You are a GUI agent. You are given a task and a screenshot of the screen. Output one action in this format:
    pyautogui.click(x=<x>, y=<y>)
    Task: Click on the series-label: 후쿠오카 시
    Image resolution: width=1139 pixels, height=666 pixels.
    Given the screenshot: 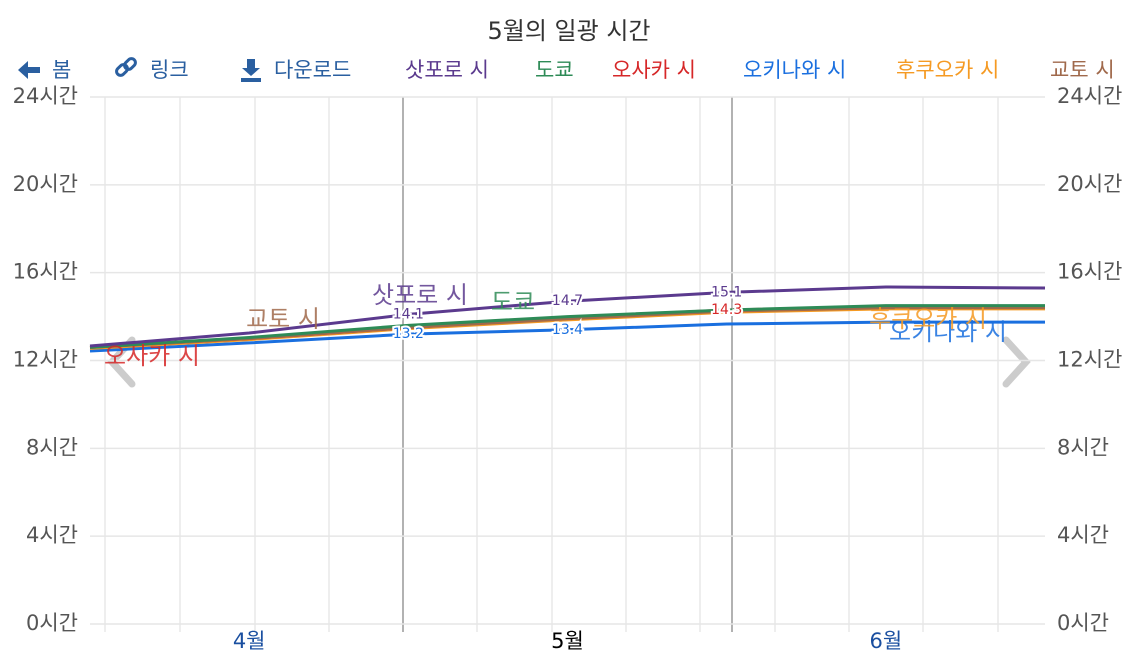 What is the action you would take?
    pyautogui.click(x=928, y=319)
    